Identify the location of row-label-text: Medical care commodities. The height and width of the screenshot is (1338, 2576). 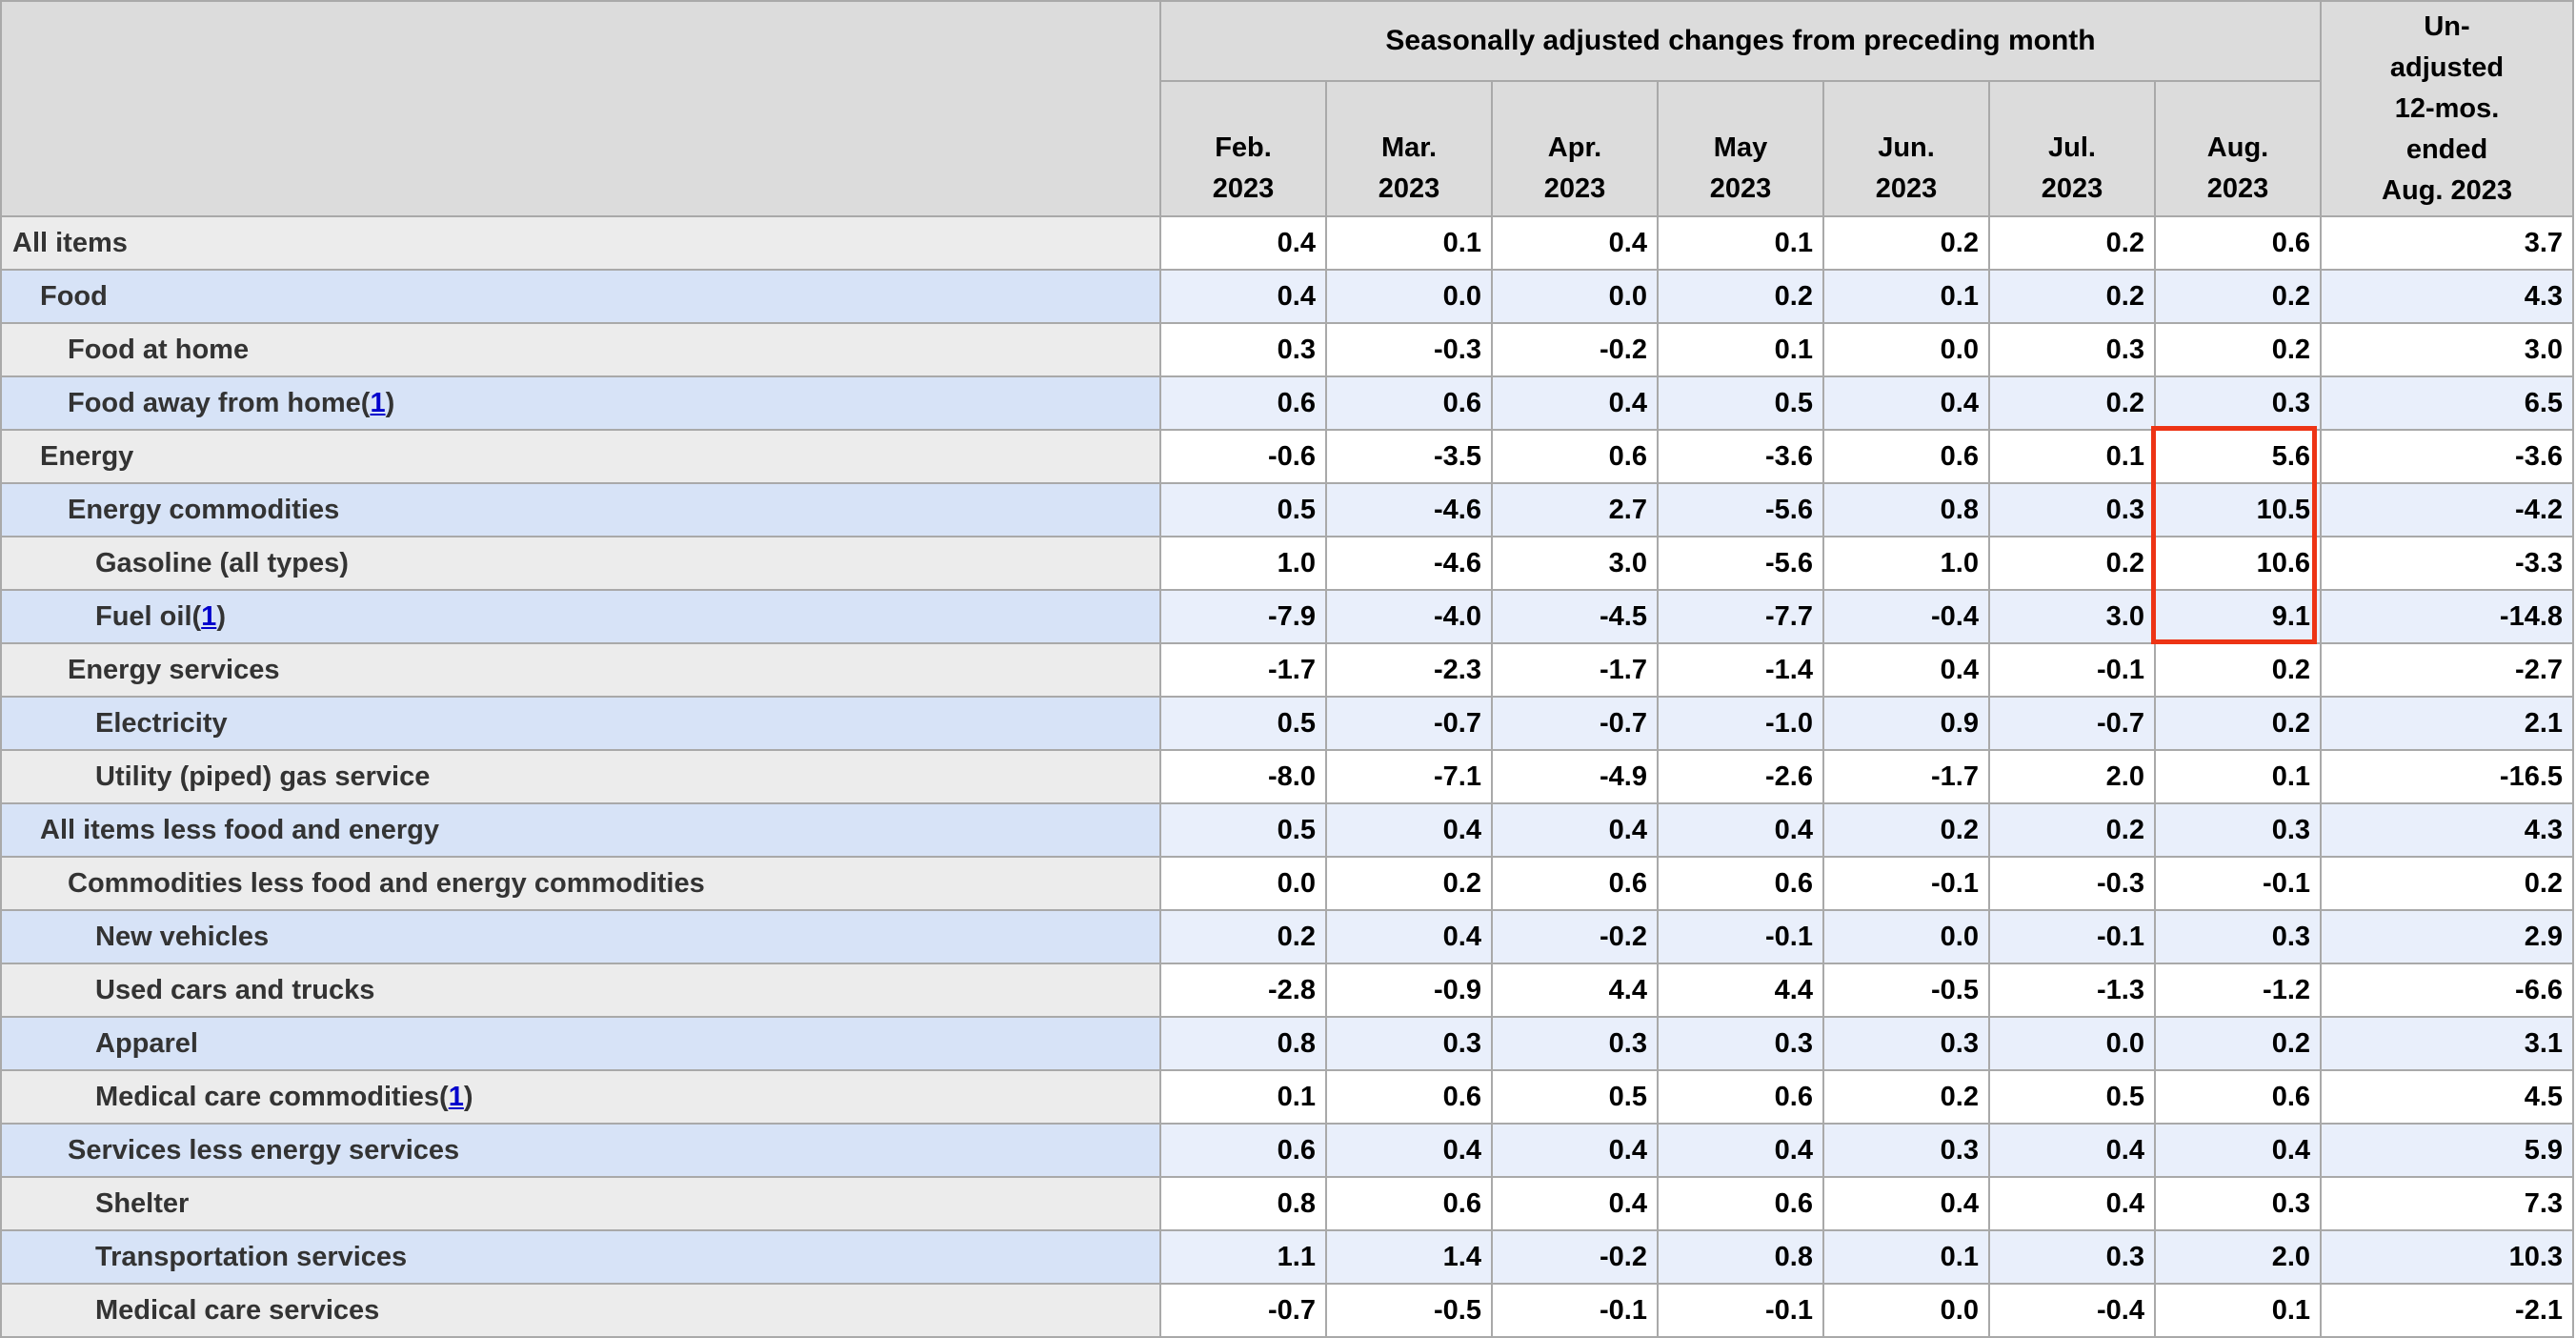
(267, 1096).